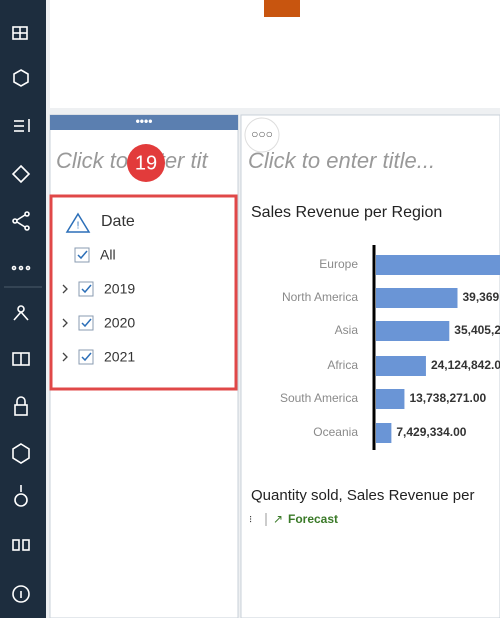  I want to click on more-button, so click(262, 135).